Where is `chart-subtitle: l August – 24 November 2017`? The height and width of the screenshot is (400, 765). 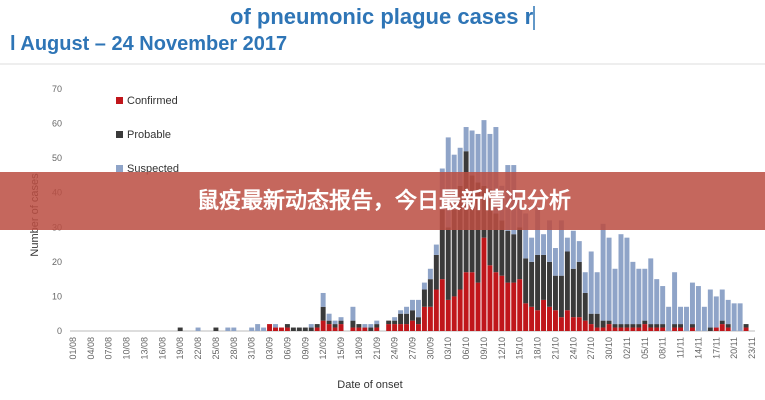
chart-subtitle: l August – 24 November 2017 is located at coordinates (148, 44).